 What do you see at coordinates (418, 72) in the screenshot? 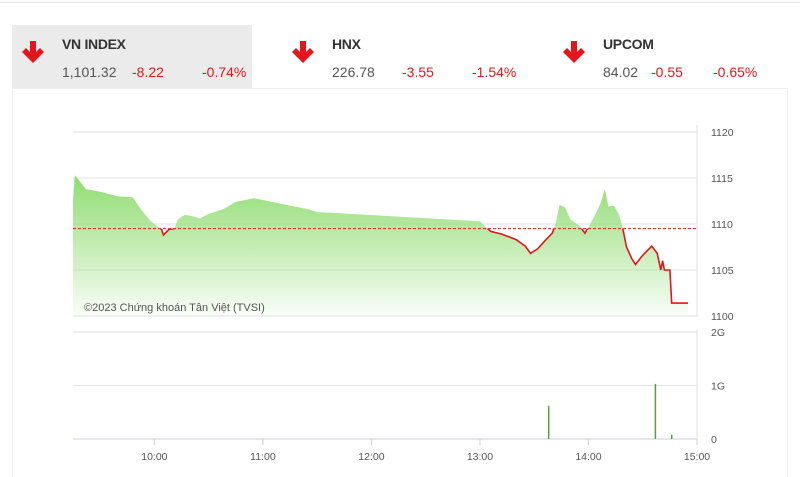
I see `index-change: -3.55` at bounding box center [418, 72].